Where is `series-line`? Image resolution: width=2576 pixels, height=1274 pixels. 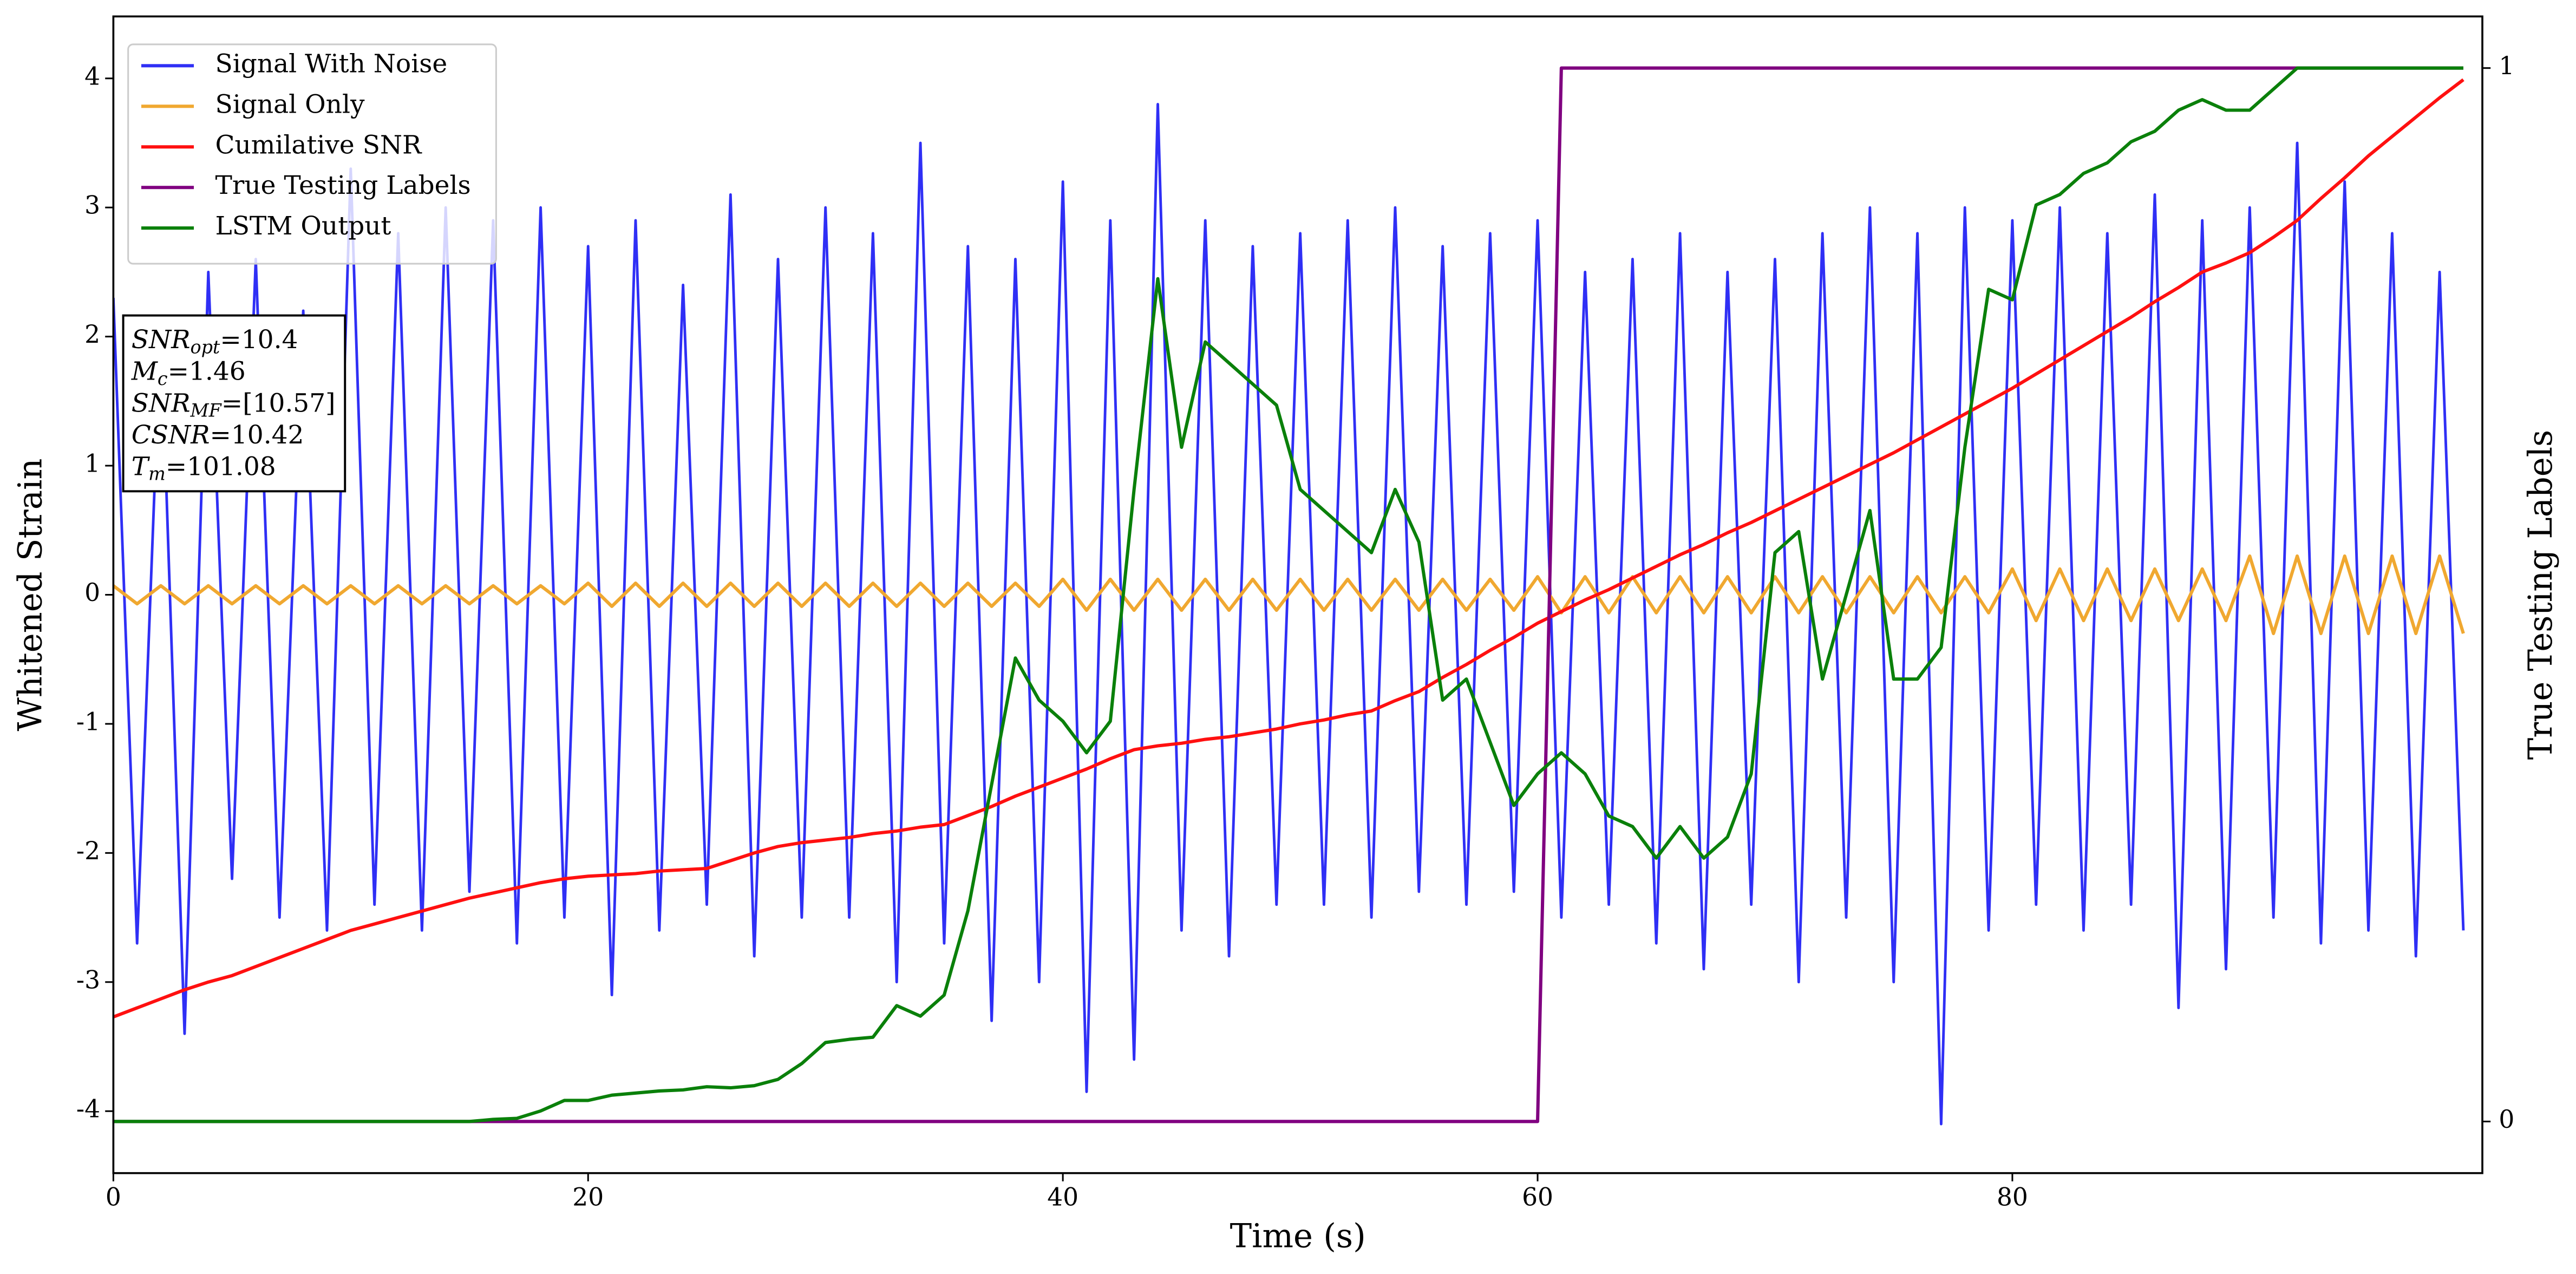 series-line is located at coordinates (1289, 595).